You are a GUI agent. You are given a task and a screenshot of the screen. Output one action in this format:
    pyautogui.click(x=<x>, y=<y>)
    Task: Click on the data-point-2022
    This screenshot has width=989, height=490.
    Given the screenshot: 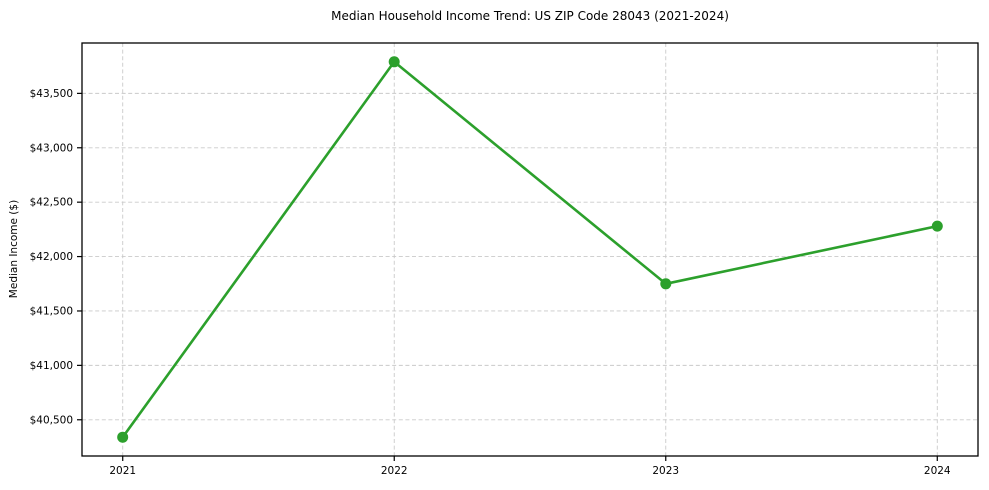 What is the action you would take?
    pyautogui.click(x=394, y=62)
    